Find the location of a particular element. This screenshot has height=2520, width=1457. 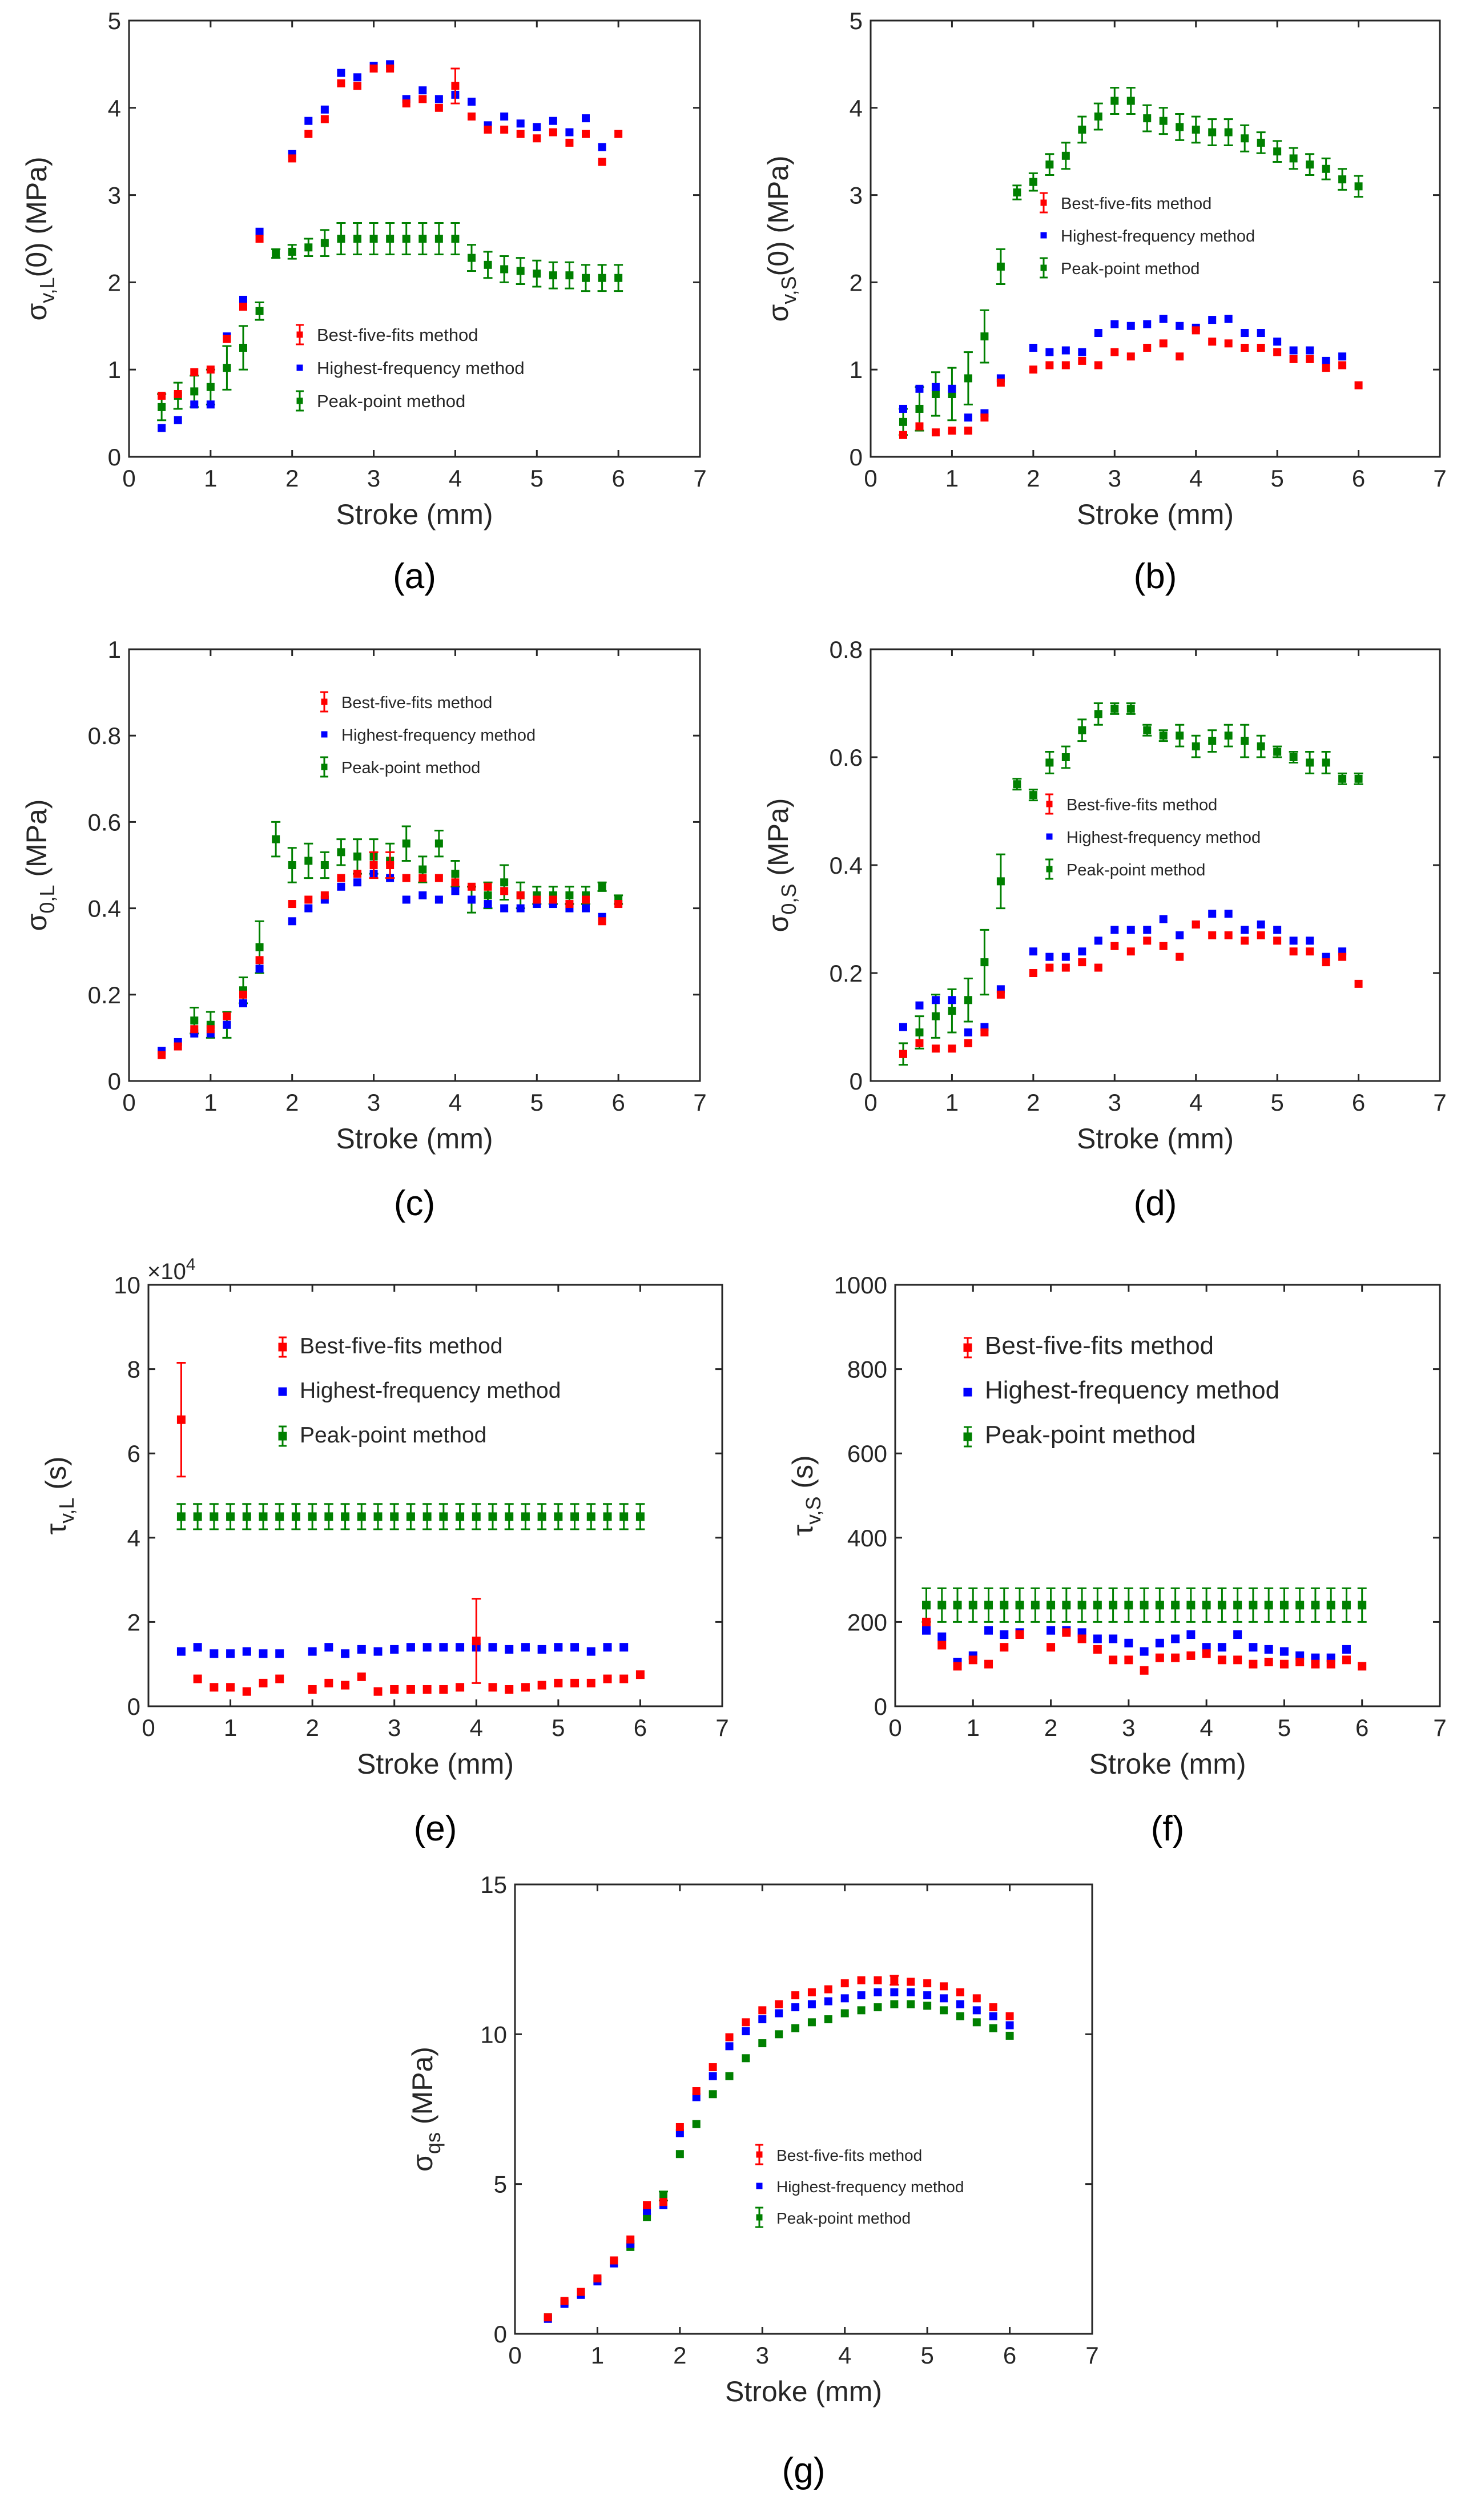

y-axis-label: σ0,L (MPa) is located at coordinates (40, 865).